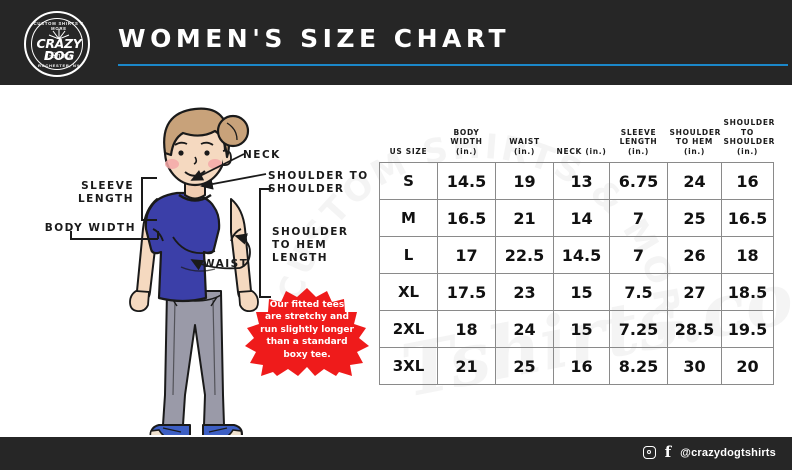  I want to click on waist-arrow, so click(220, 252).